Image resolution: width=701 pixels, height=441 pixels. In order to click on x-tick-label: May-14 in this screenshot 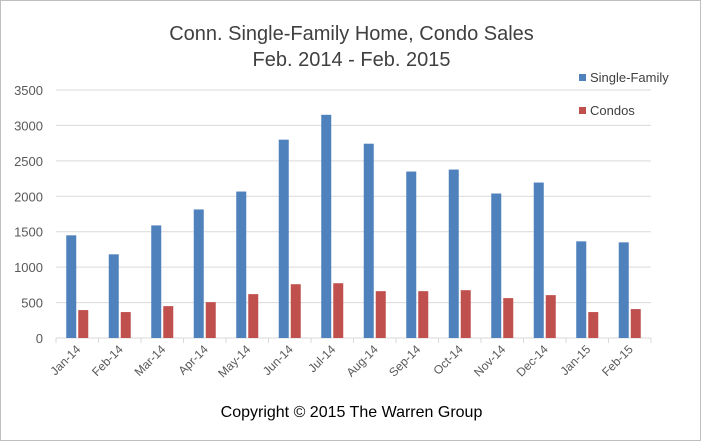, I will do `click(234, 361)`.